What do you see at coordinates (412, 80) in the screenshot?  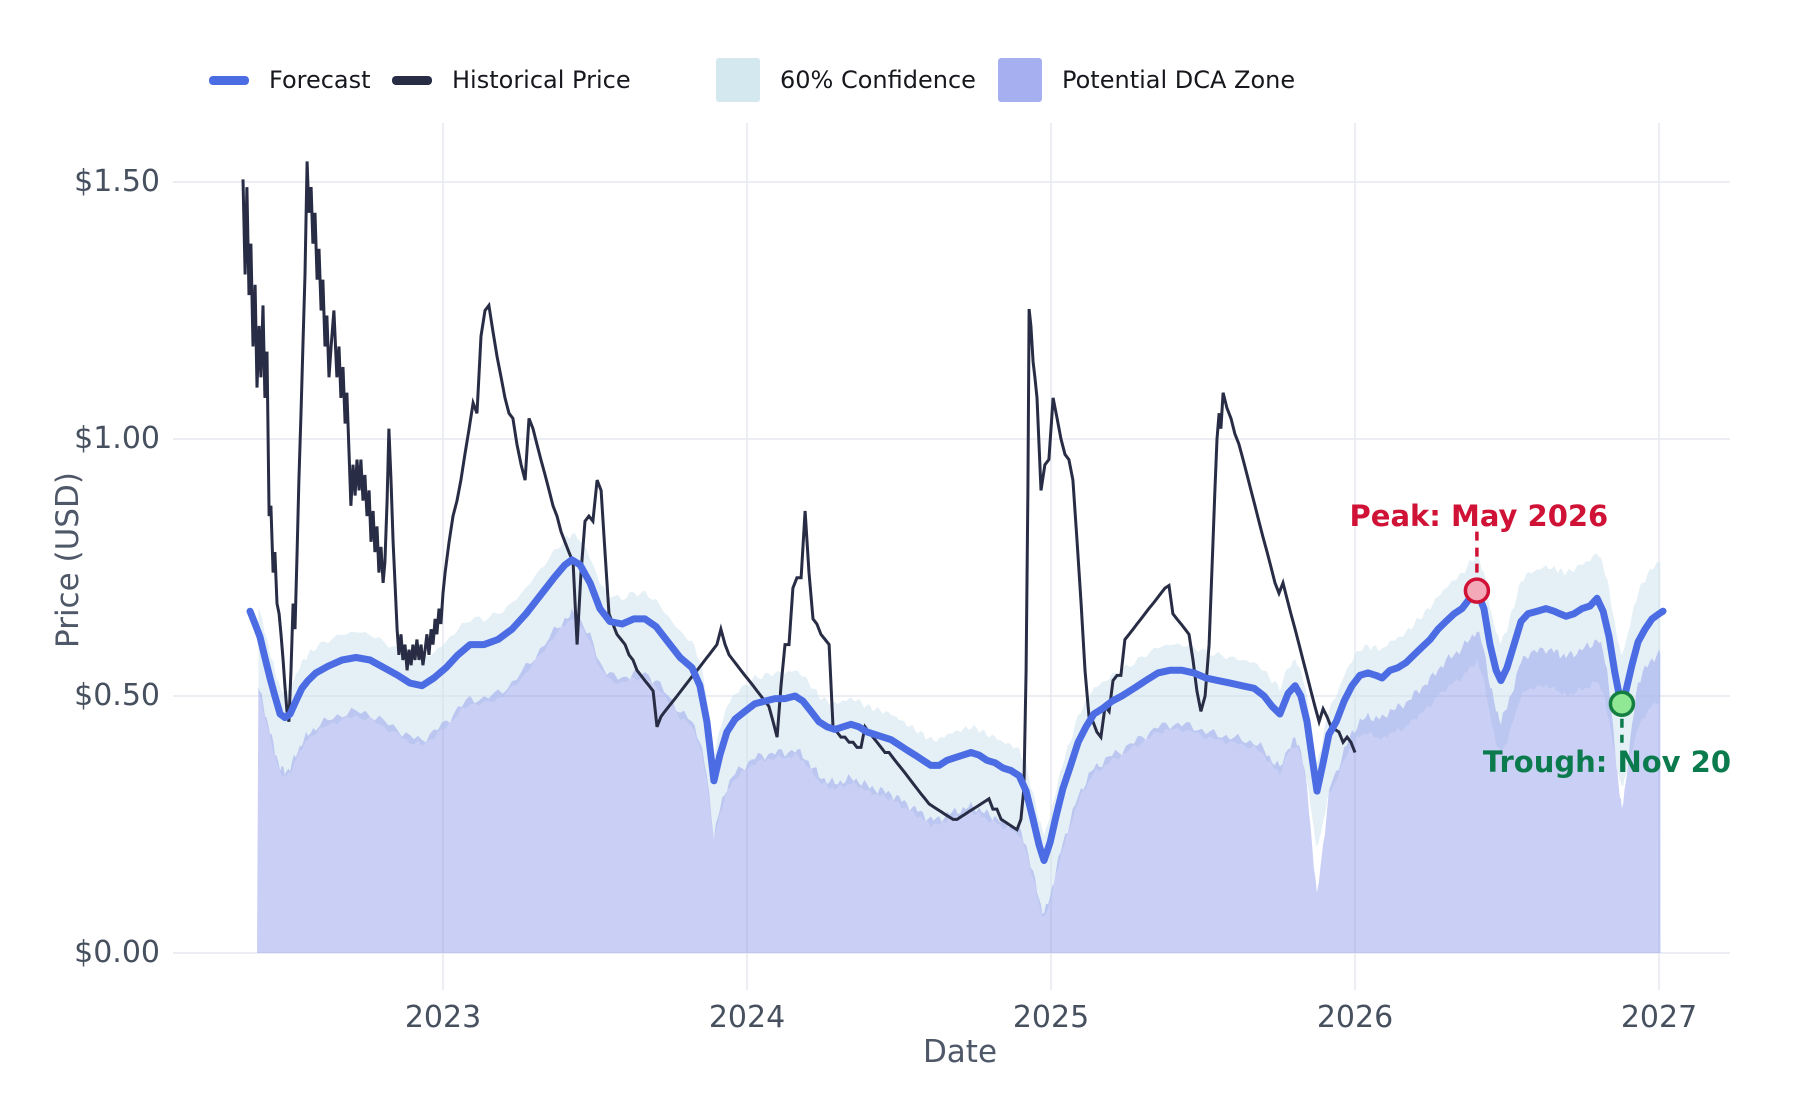 I see `historical-swatch-icon` at bounding box center [412, 80].